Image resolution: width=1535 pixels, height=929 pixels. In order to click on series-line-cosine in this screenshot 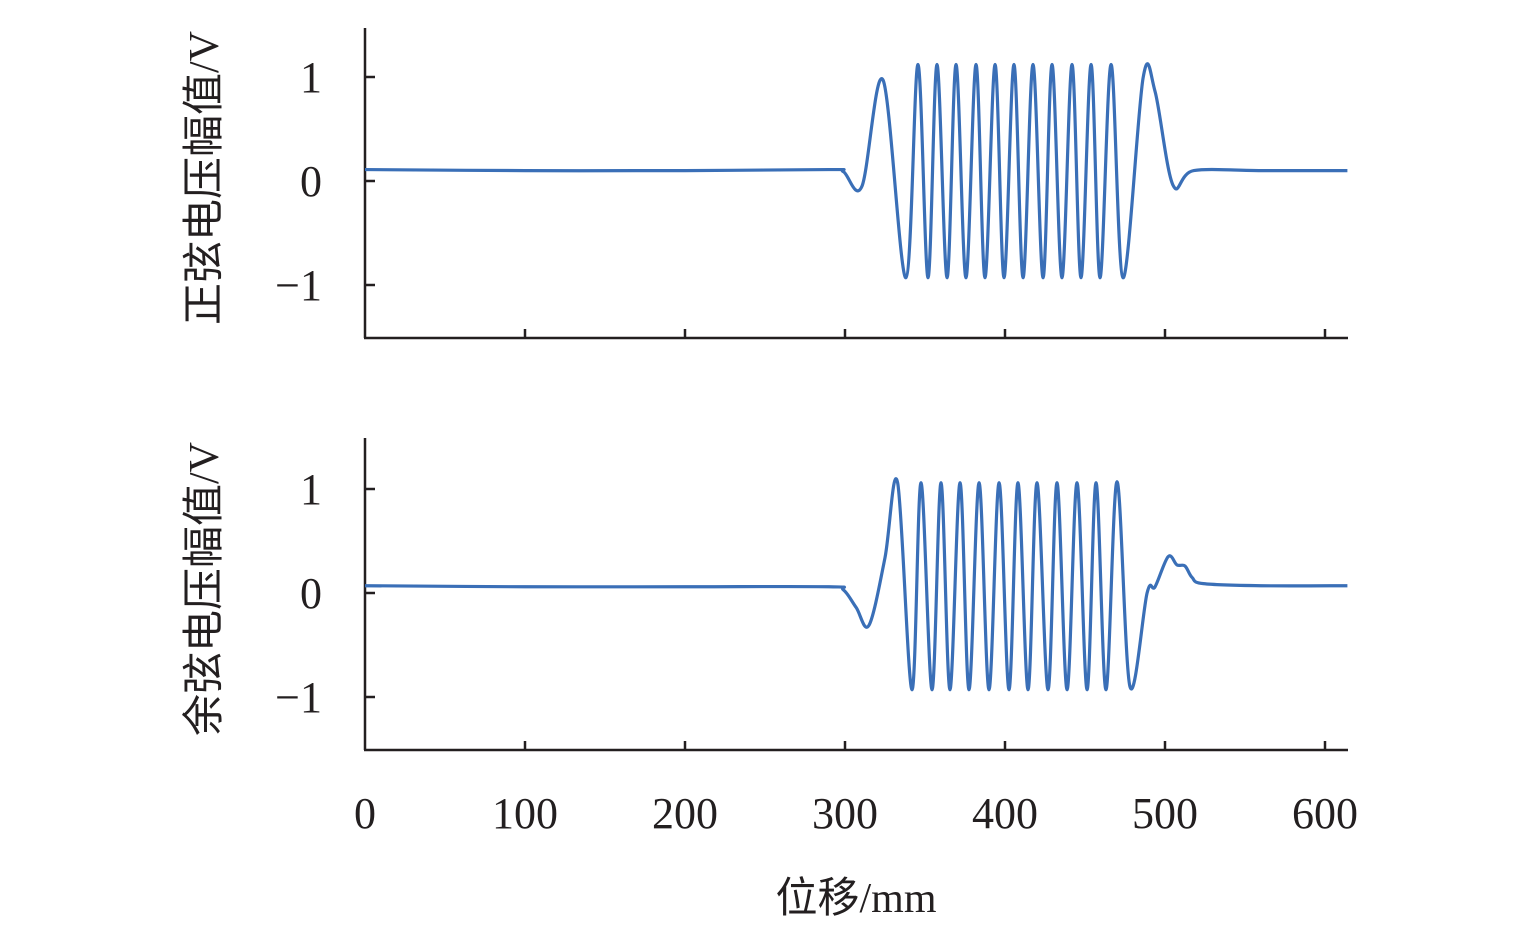, I will do `click(856, 584)`.